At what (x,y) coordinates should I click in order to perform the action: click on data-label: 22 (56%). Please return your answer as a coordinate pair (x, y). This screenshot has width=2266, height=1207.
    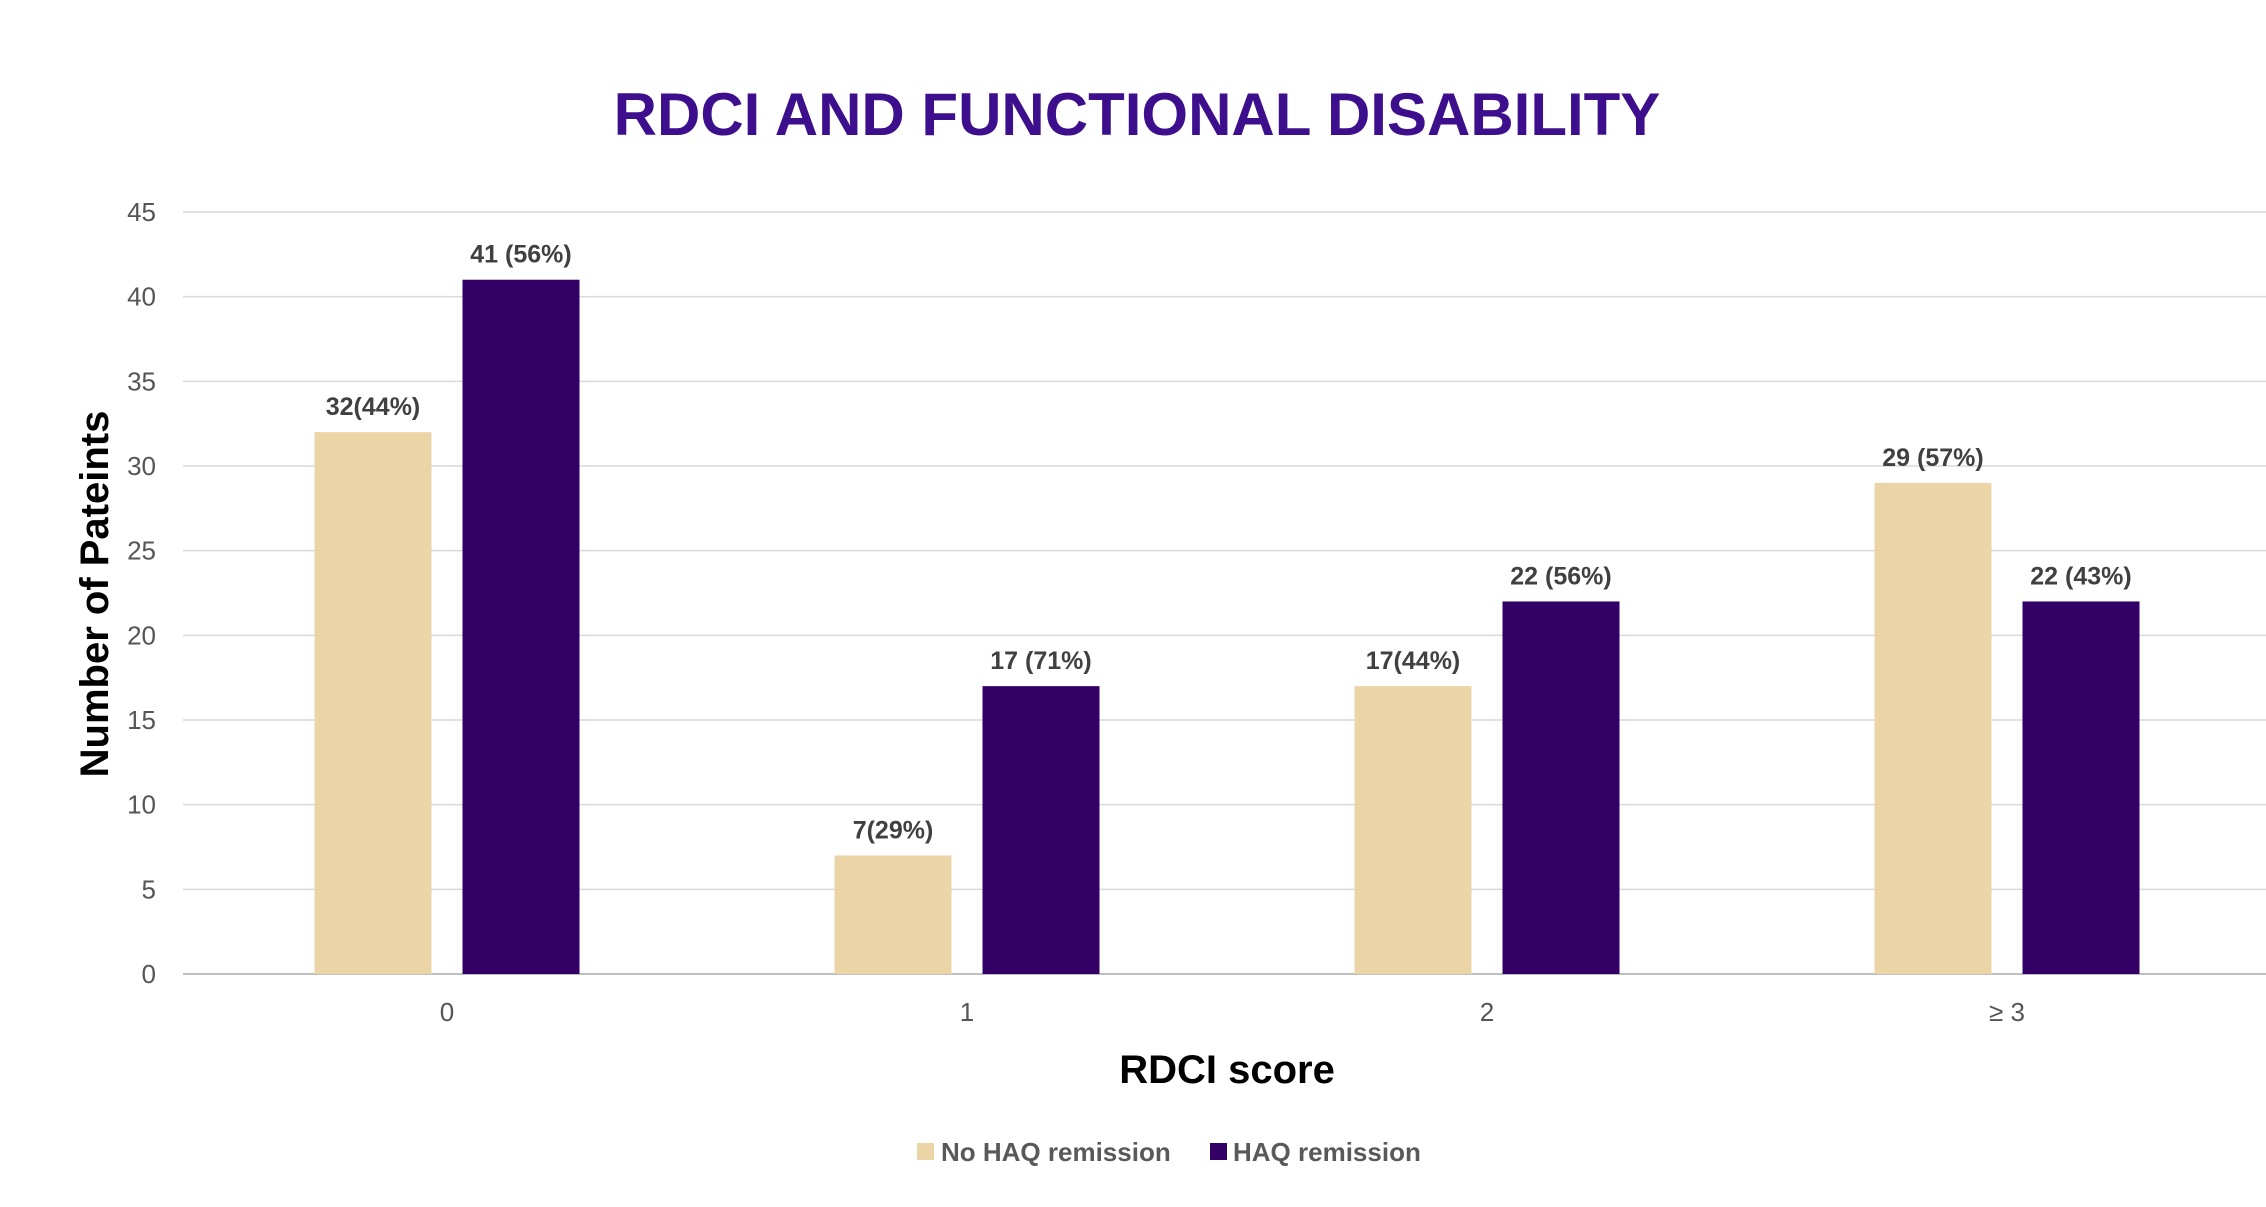
    Looking at the image, I should click on (1560, 576).